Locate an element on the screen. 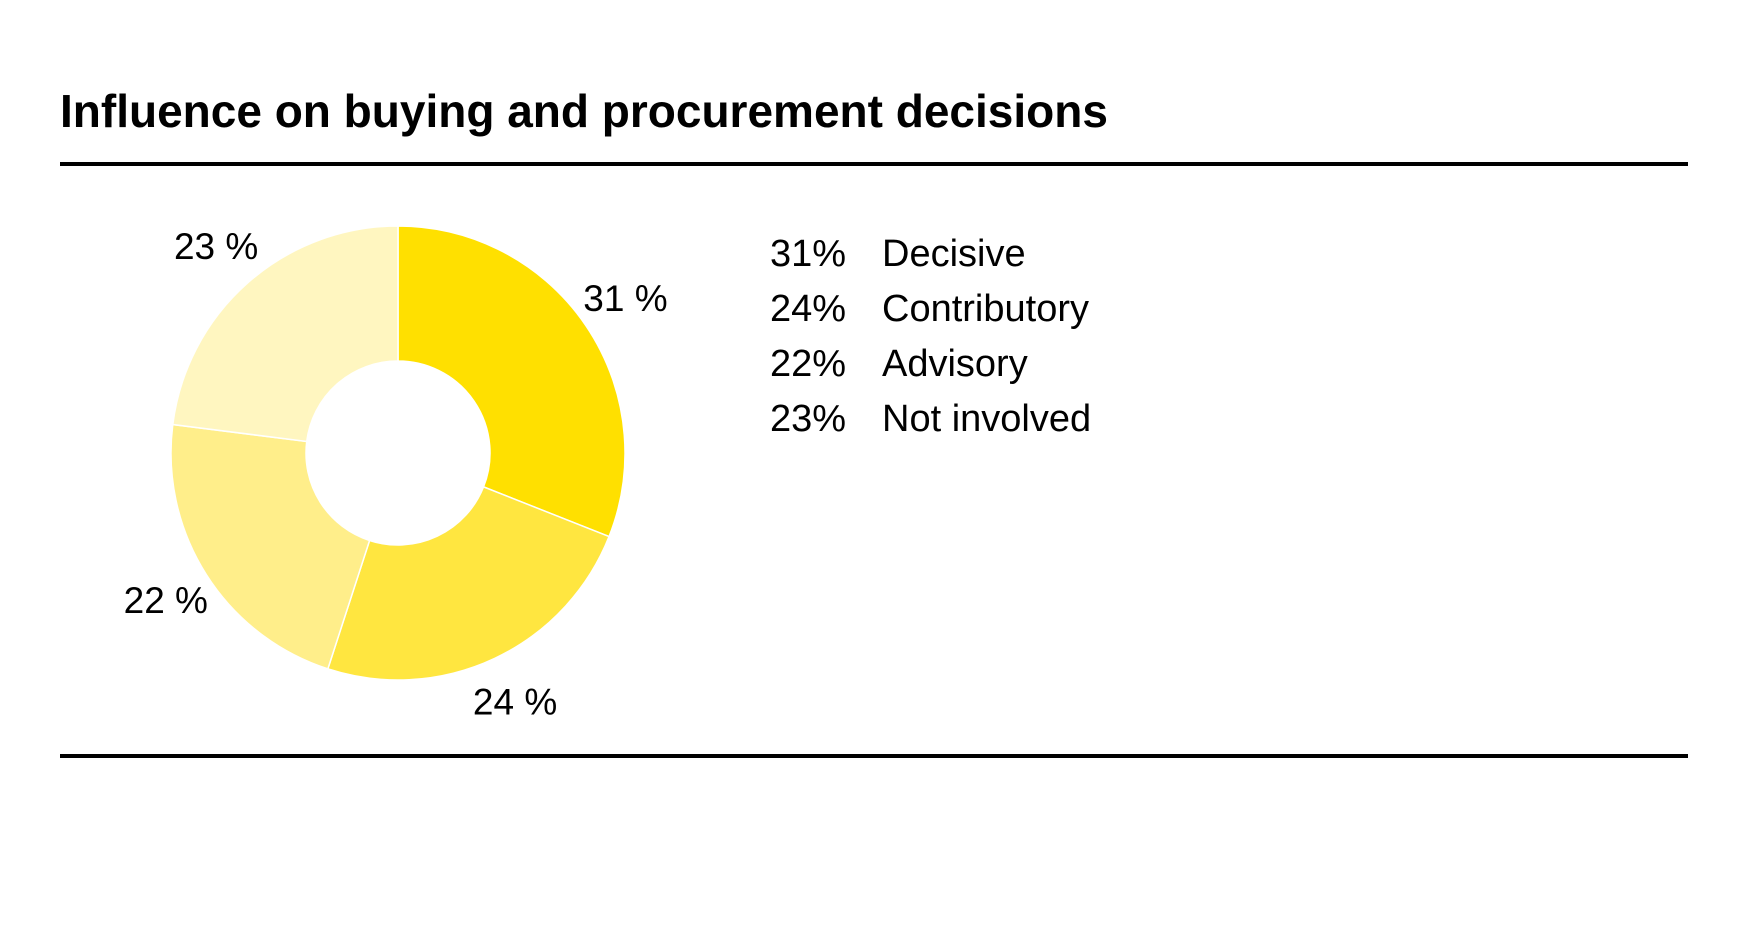  donut-slice-advisory is located at coordinates (270, 546).